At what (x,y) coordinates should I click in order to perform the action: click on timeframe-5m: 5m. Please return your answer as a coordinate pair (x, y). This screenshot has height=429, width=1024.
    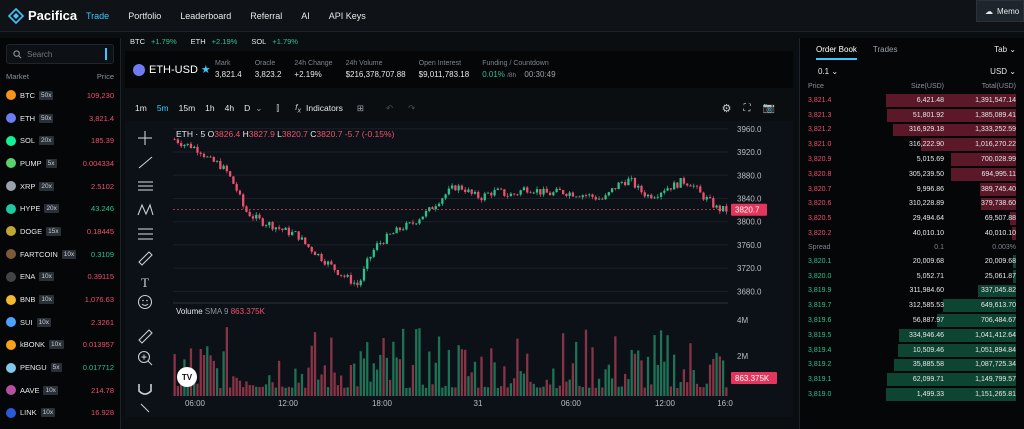
    Looking at the image, I should click on (162, 108).